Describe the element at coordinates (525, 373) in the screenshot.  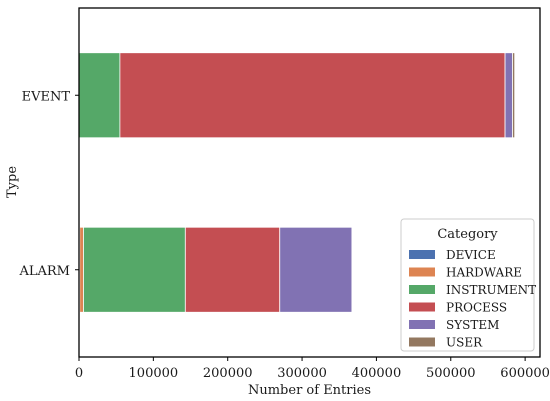
I see `x-tick-label: 600000` at that location.